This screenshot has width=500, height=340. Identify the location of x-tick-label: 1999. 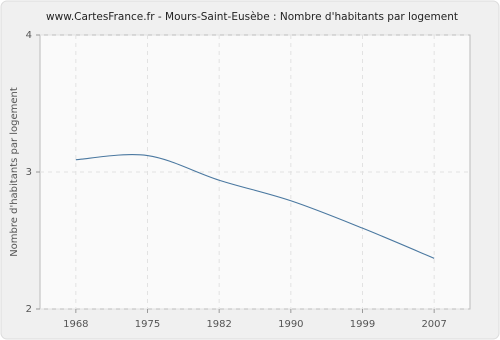
(362, 324).